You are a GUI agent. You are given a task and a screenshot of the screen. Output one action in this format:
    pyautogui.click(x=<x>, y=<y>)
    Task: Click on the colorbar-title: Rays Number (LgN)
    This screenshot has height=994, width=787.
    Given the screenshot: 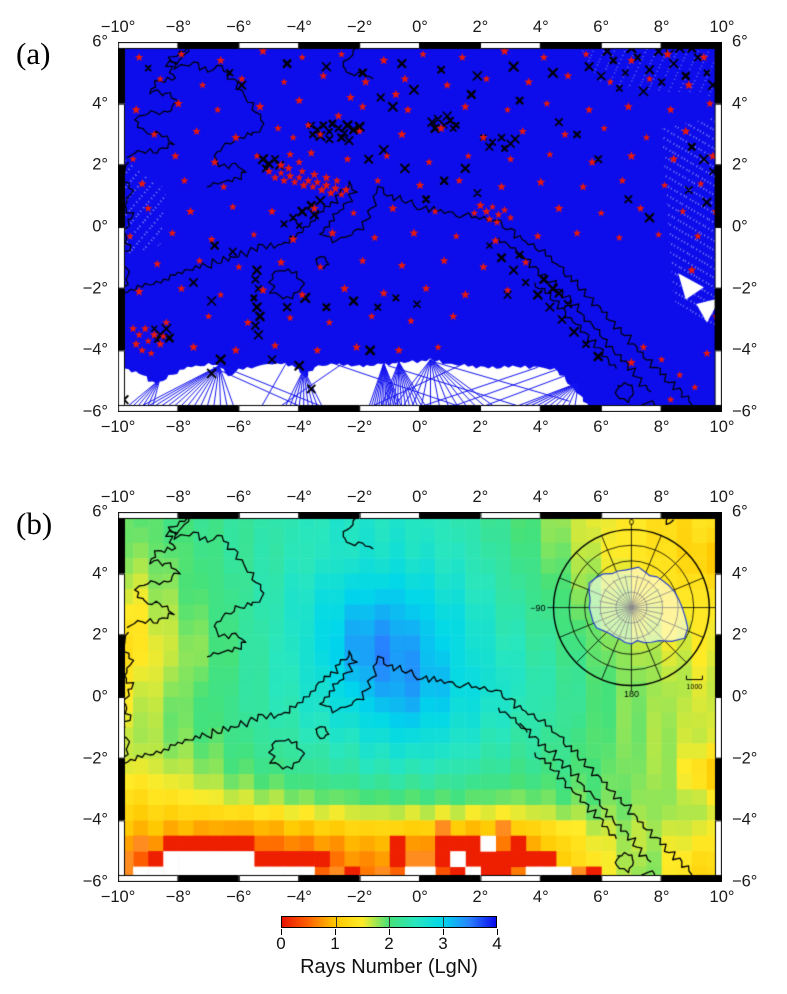 What is the action you would take?
    pyautogui.click(x=389, y=967)
    